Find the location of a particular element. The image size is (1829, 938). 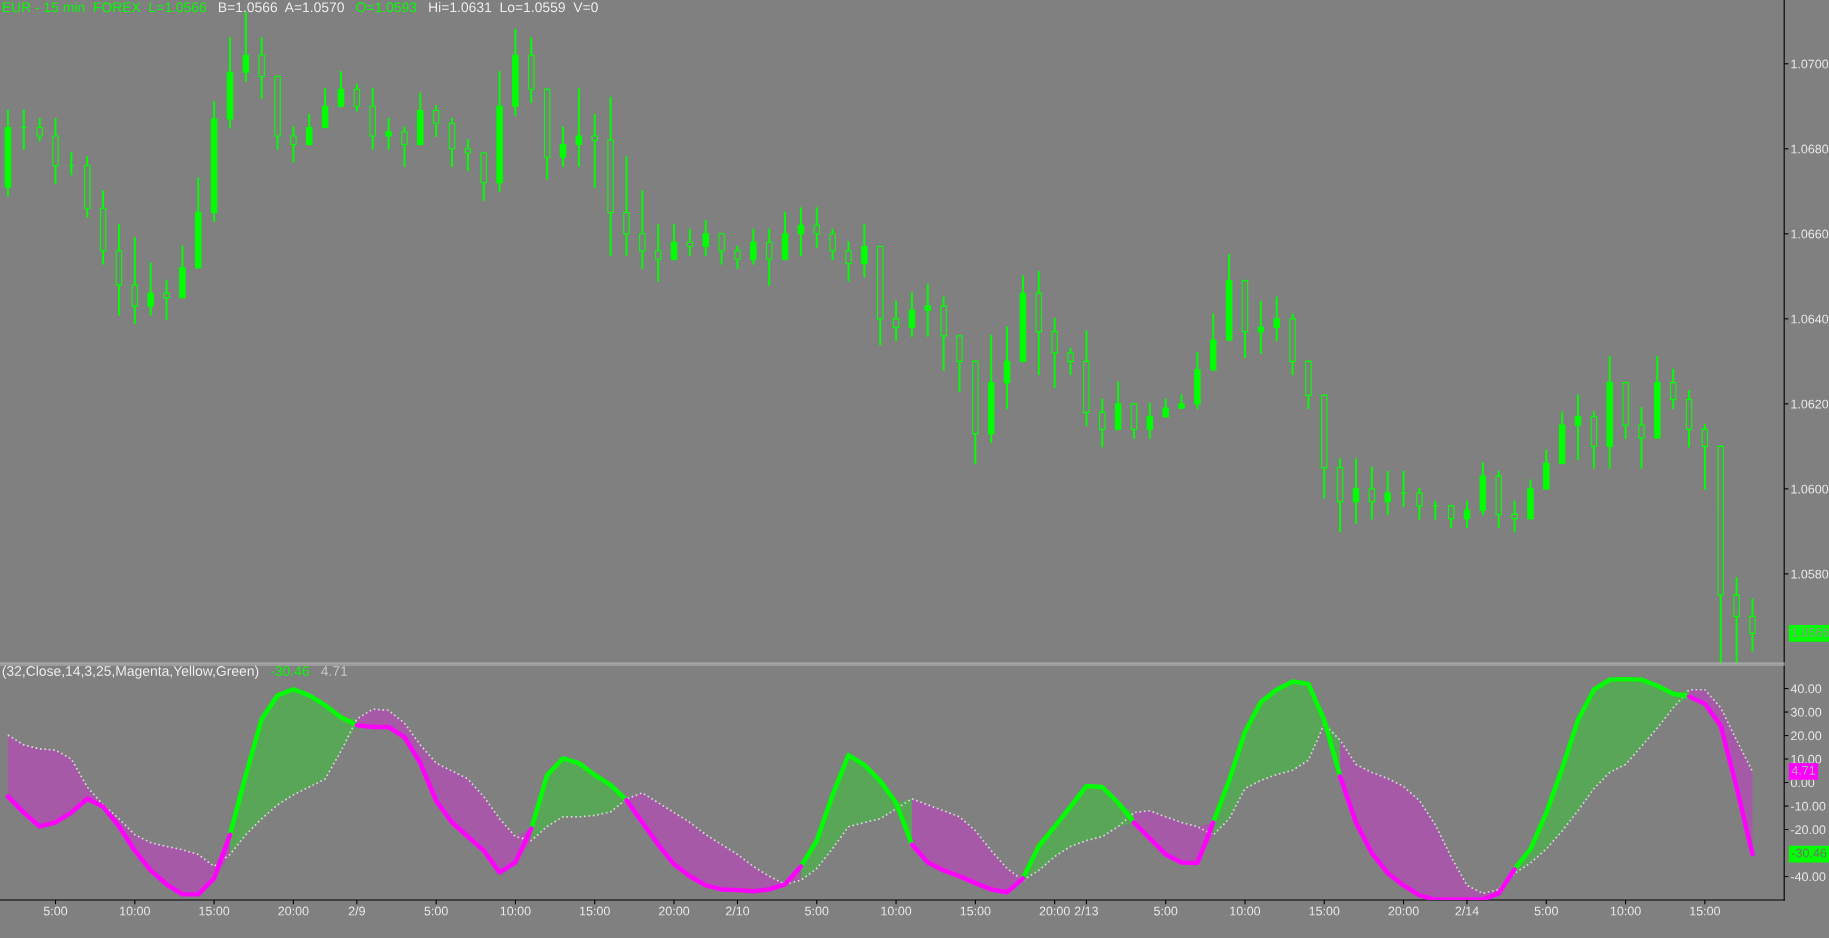

y-tick-label: 1.0680 is located at coordinates (1810, 149).